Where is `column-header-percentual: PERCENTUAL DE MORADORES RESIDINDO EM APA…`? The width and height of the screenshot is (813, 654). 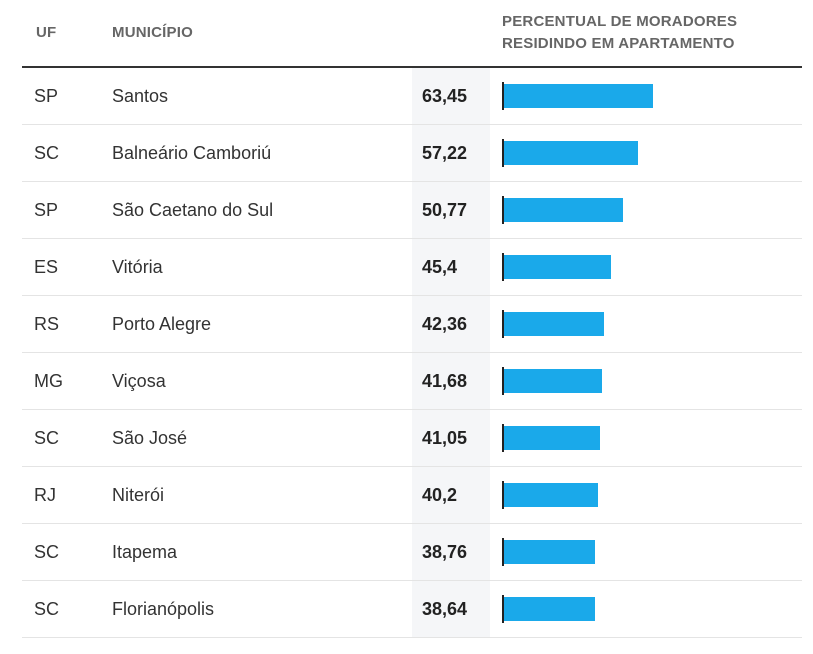 column-header-percentual: PERCENTUAL DE MORADORES RESIDINDO EM APA… is located at coordinates (652, 33).